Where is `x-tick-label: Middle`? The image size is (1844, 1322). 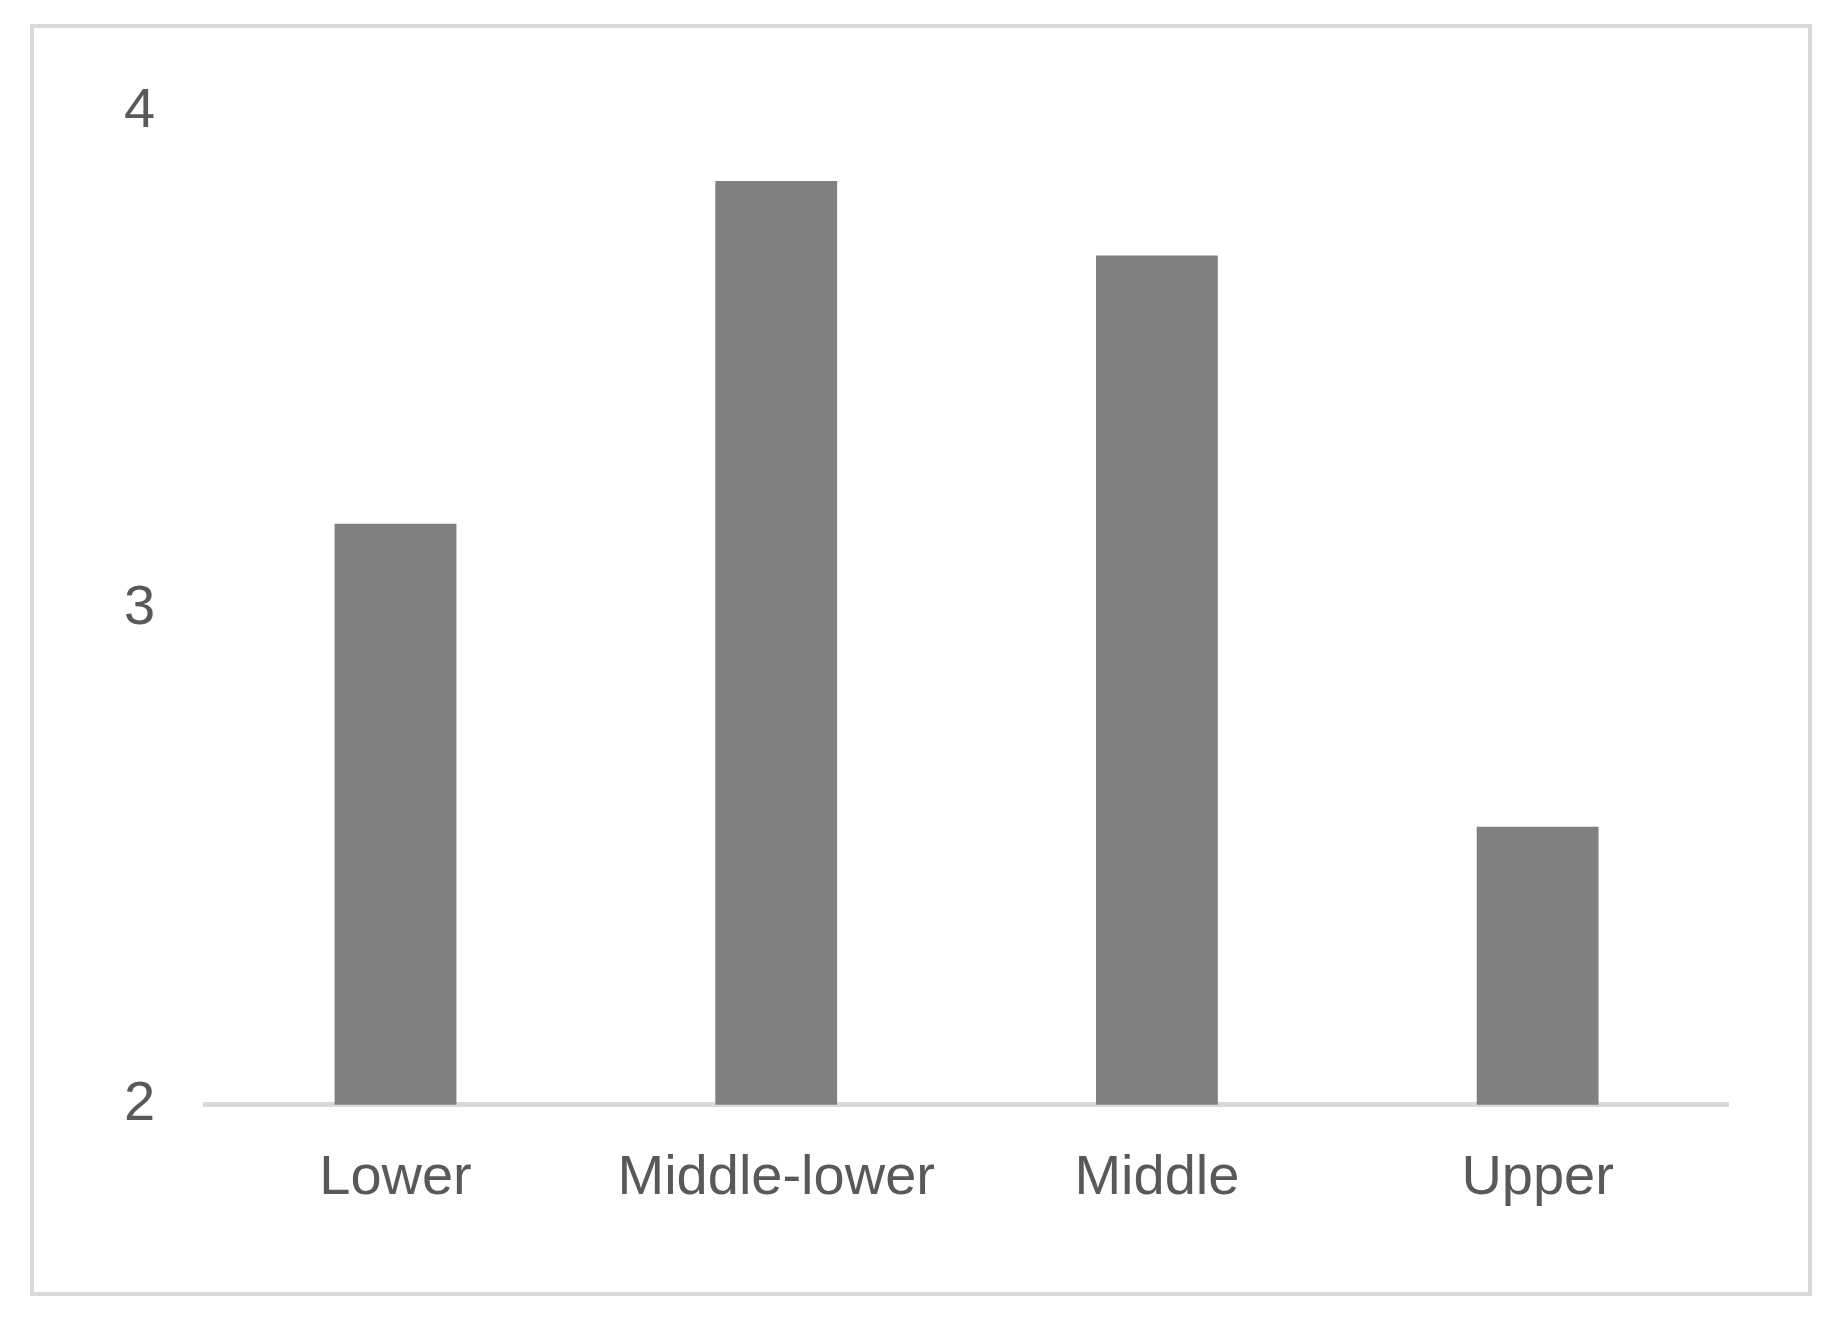
x-tick-label: Middle is located at coordinates (1157, 1174).